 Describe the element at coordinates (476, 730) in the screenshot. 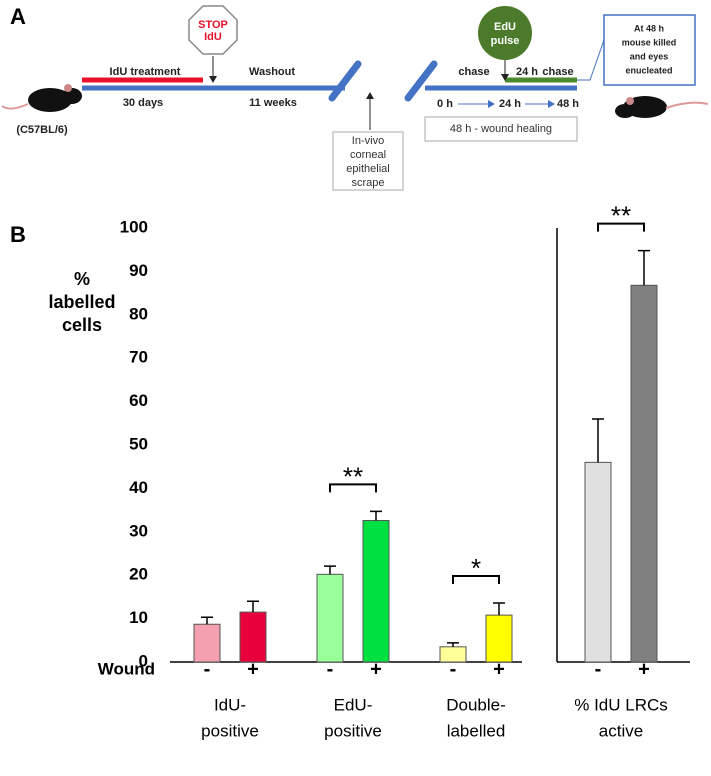

I see `group-label: labelled` at that location.